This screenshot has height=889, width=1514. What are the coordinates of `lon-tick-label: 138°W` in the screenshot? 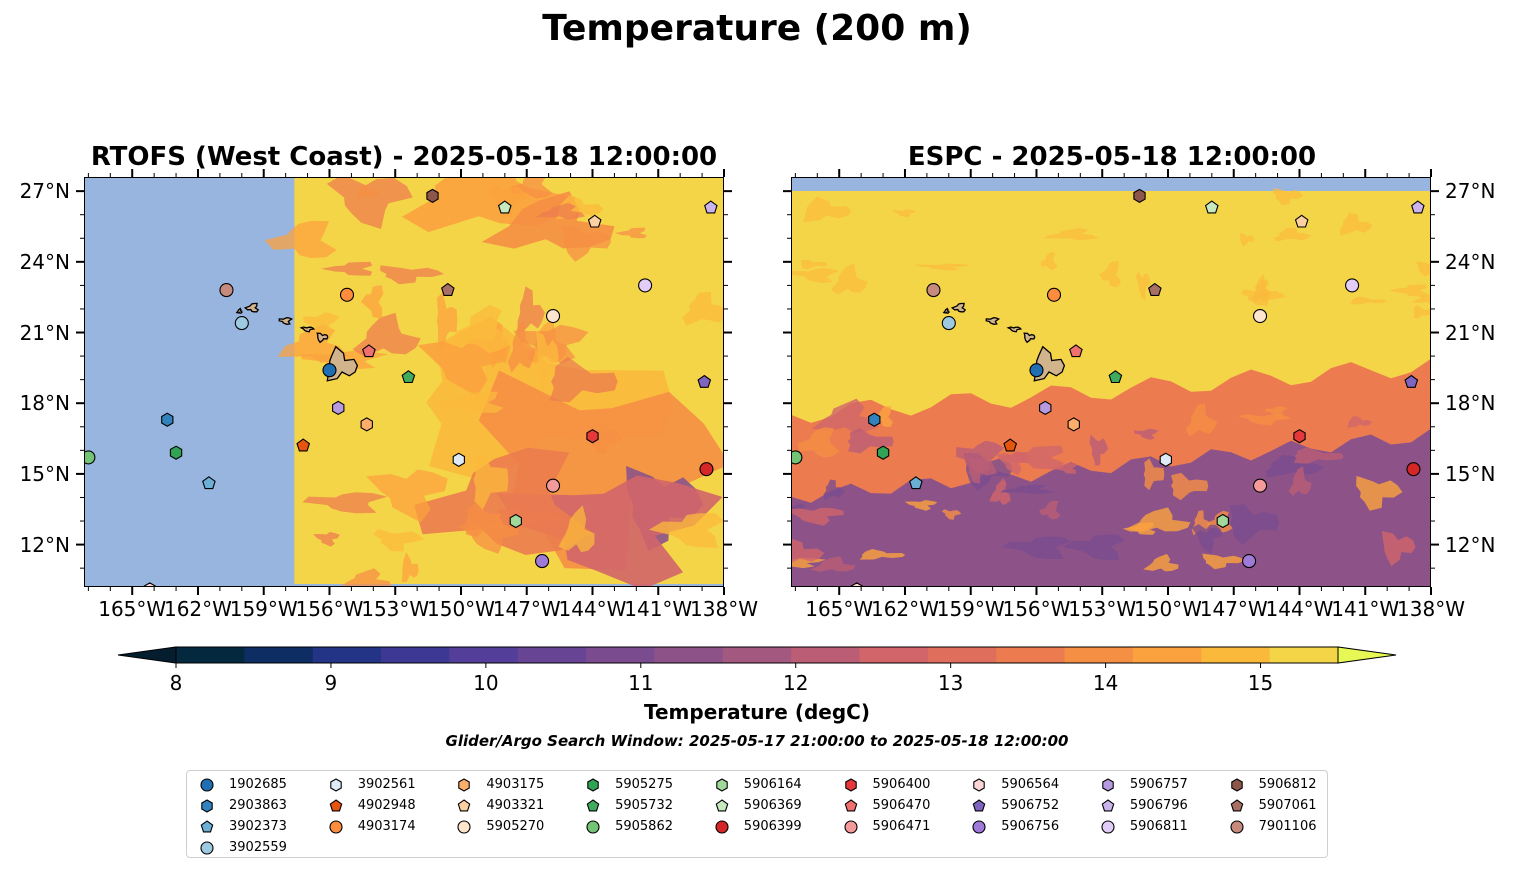 It's located at (724, 609).